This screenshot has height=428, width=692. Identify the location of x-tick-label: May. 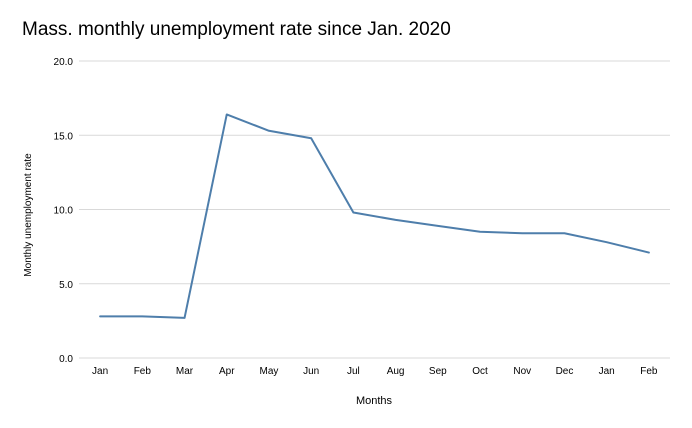
(269, 371).